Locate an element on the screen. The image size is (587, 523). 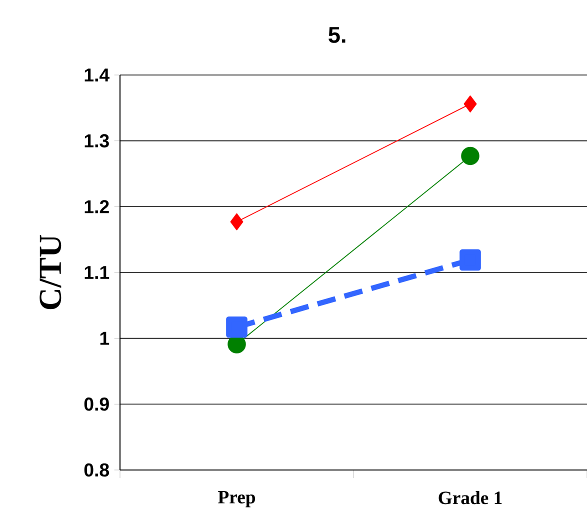
x-tick-label: Prep is located at coordinates (237, 499).